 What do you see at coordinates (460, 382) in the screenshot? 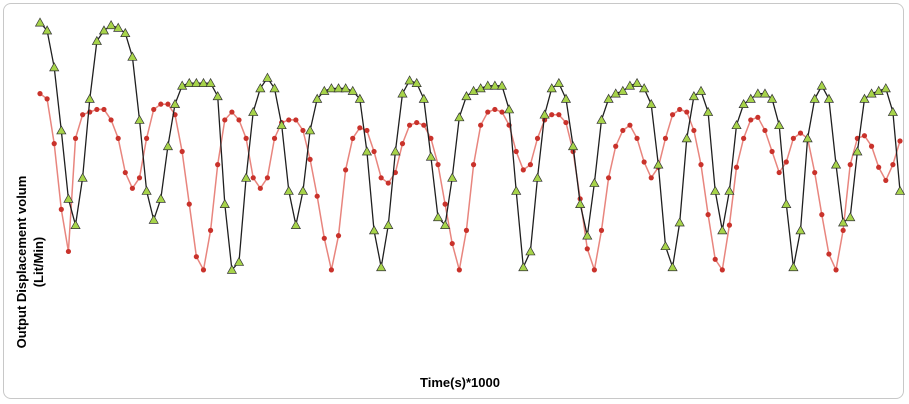
I see `x-axis-label: Time(s)*1000` at bounding box center [460, 382].